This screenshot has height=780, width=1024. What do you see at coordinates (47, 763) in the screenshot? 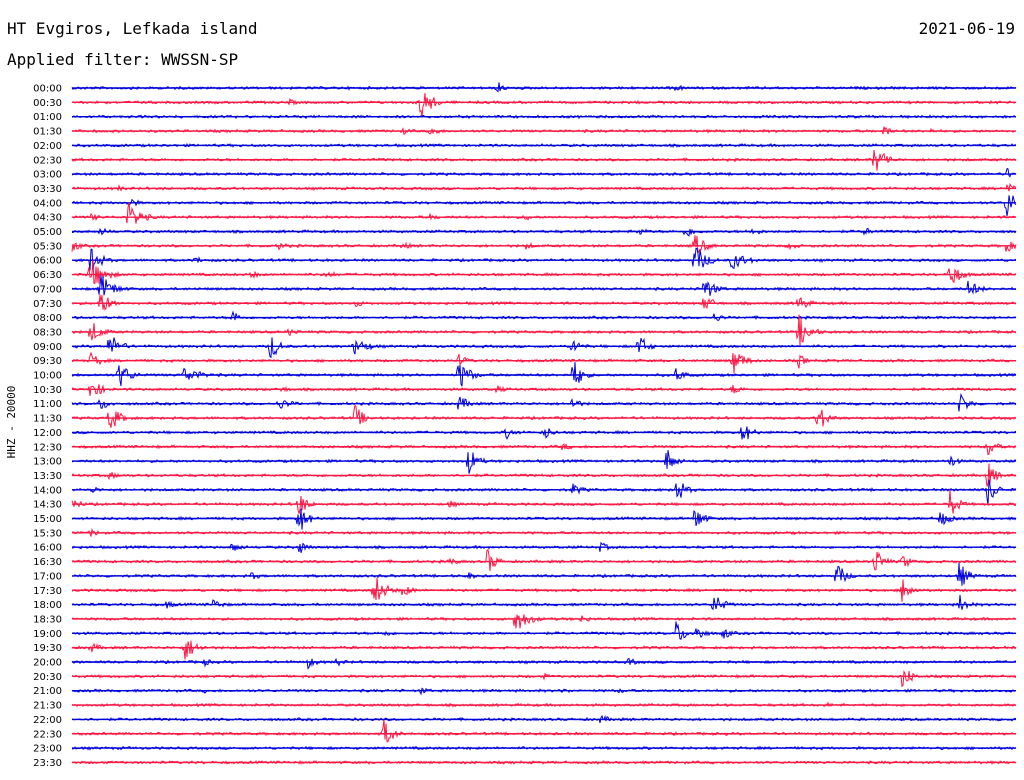
I see `row-time-label: 23:30` at bounding box center [47, 763].